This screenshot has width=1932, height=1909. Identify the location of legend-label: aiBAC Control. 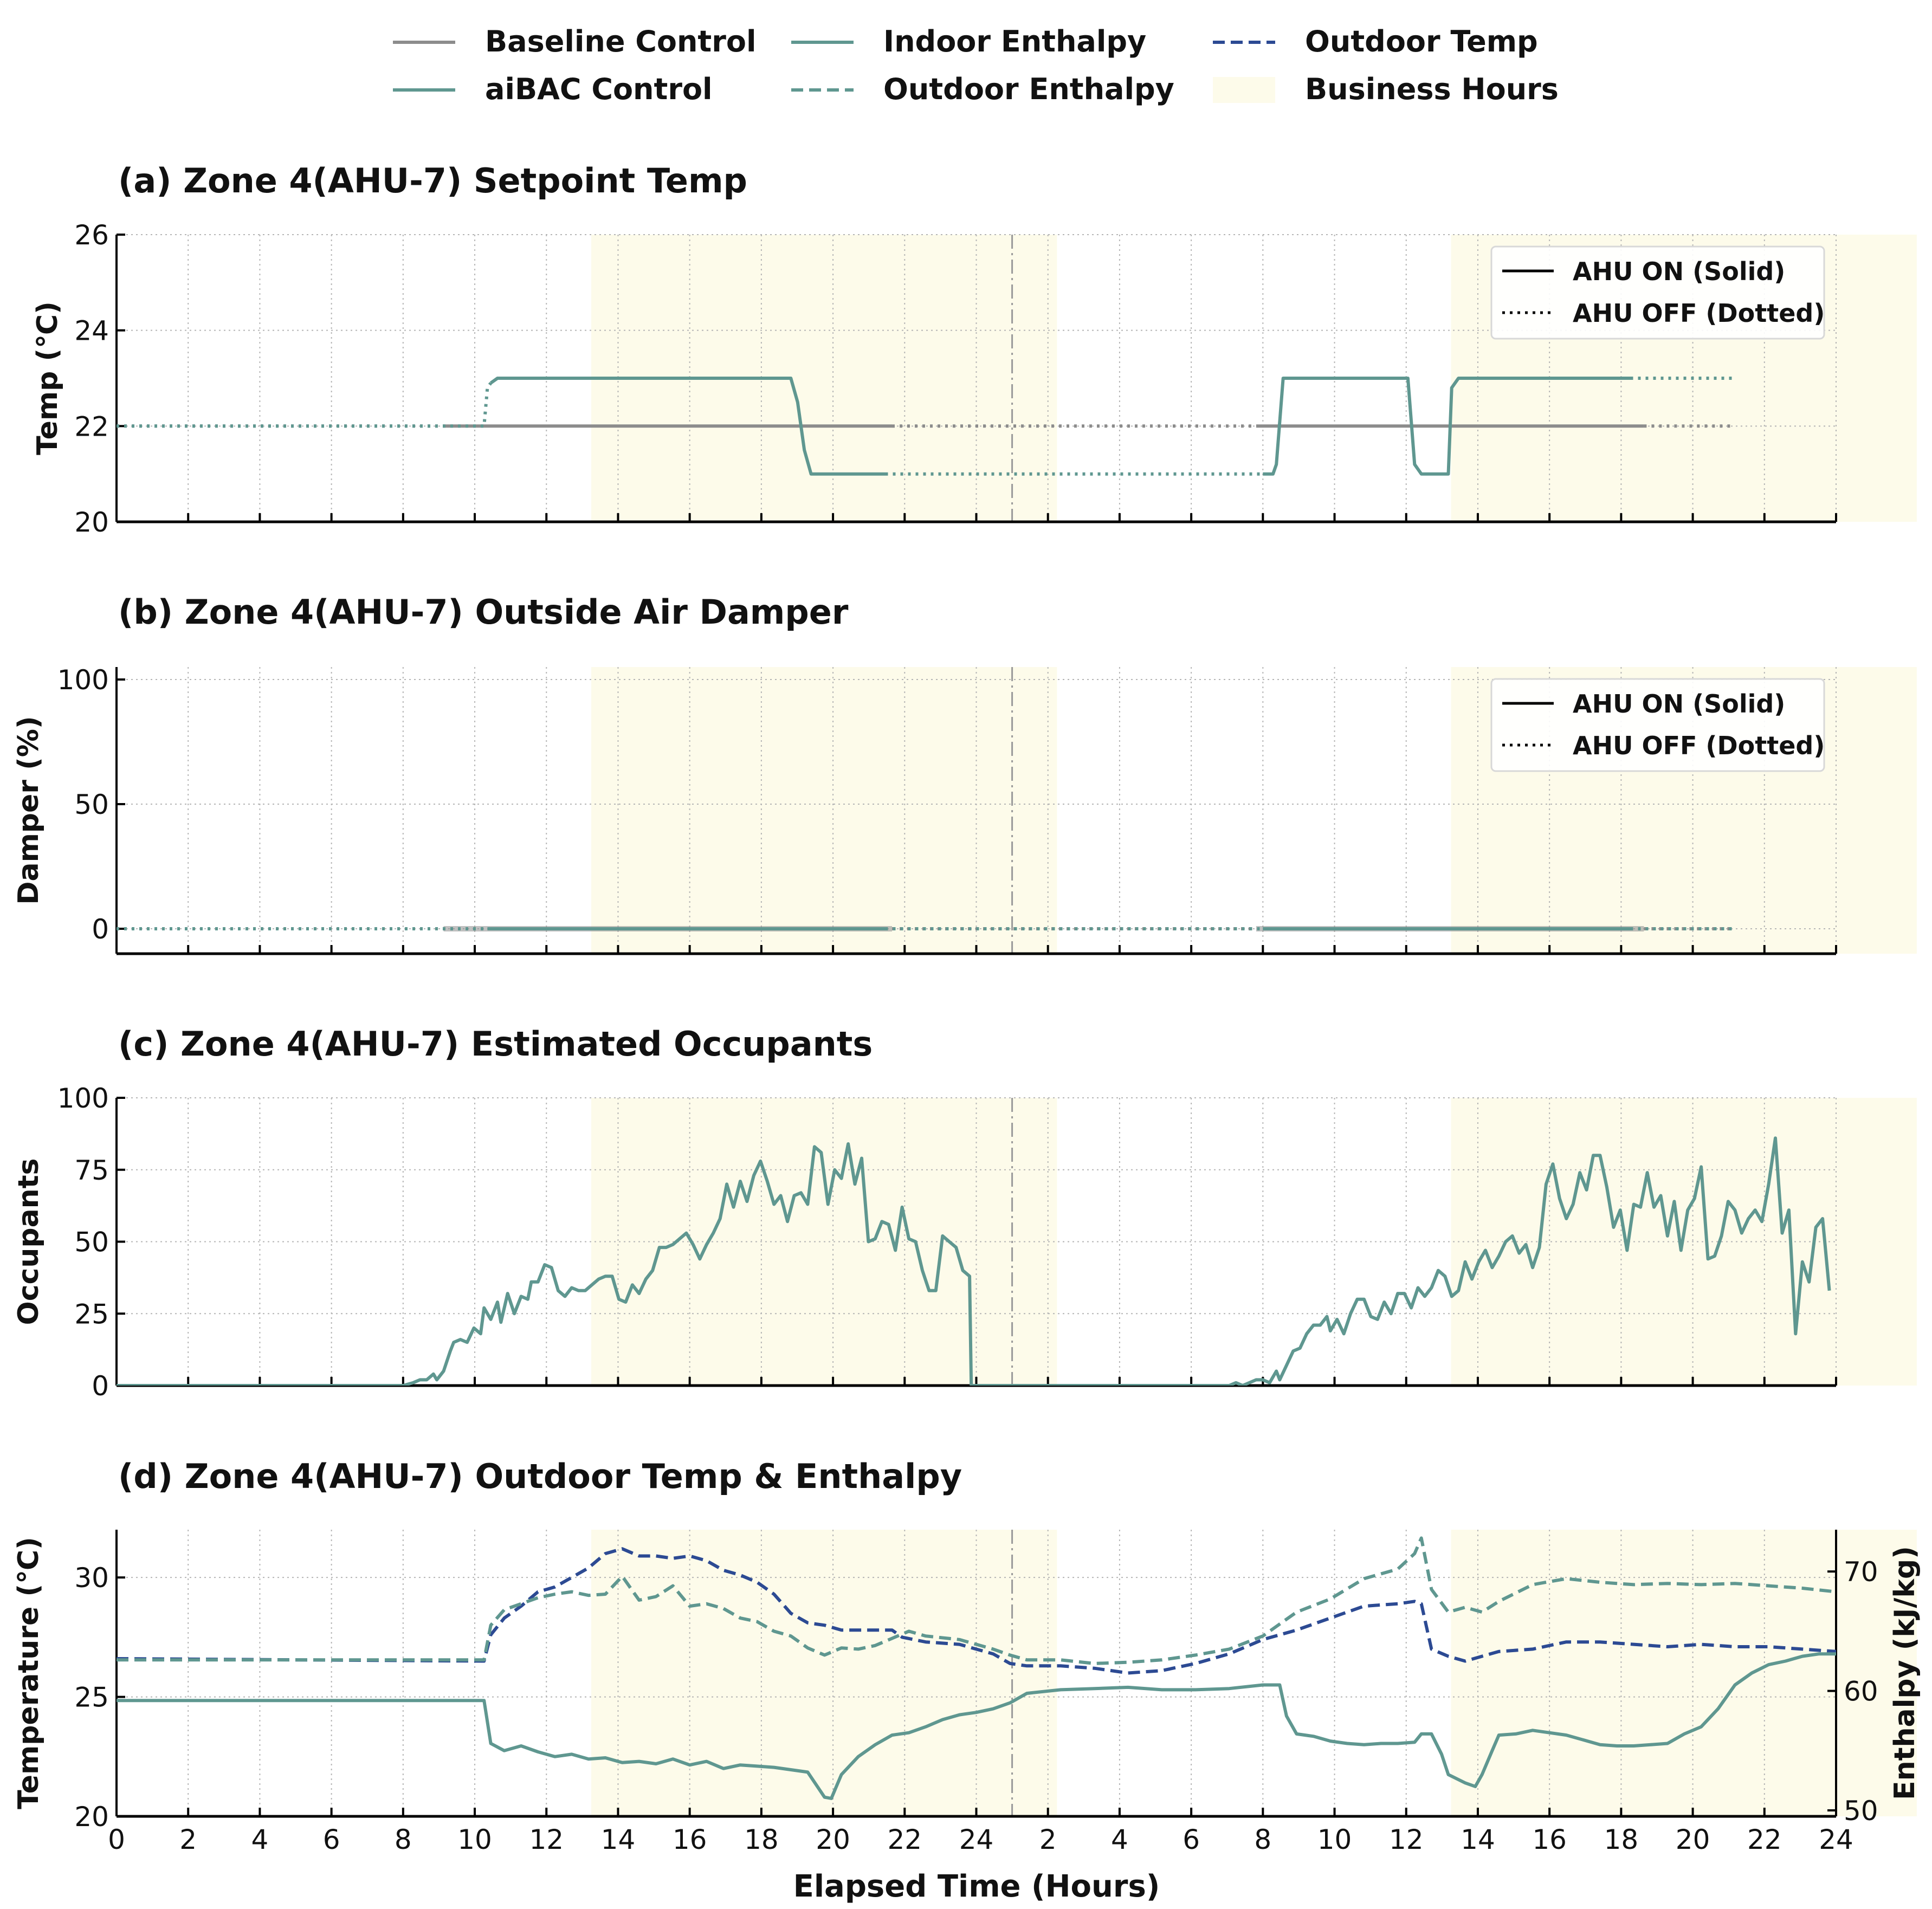
(599, 89).